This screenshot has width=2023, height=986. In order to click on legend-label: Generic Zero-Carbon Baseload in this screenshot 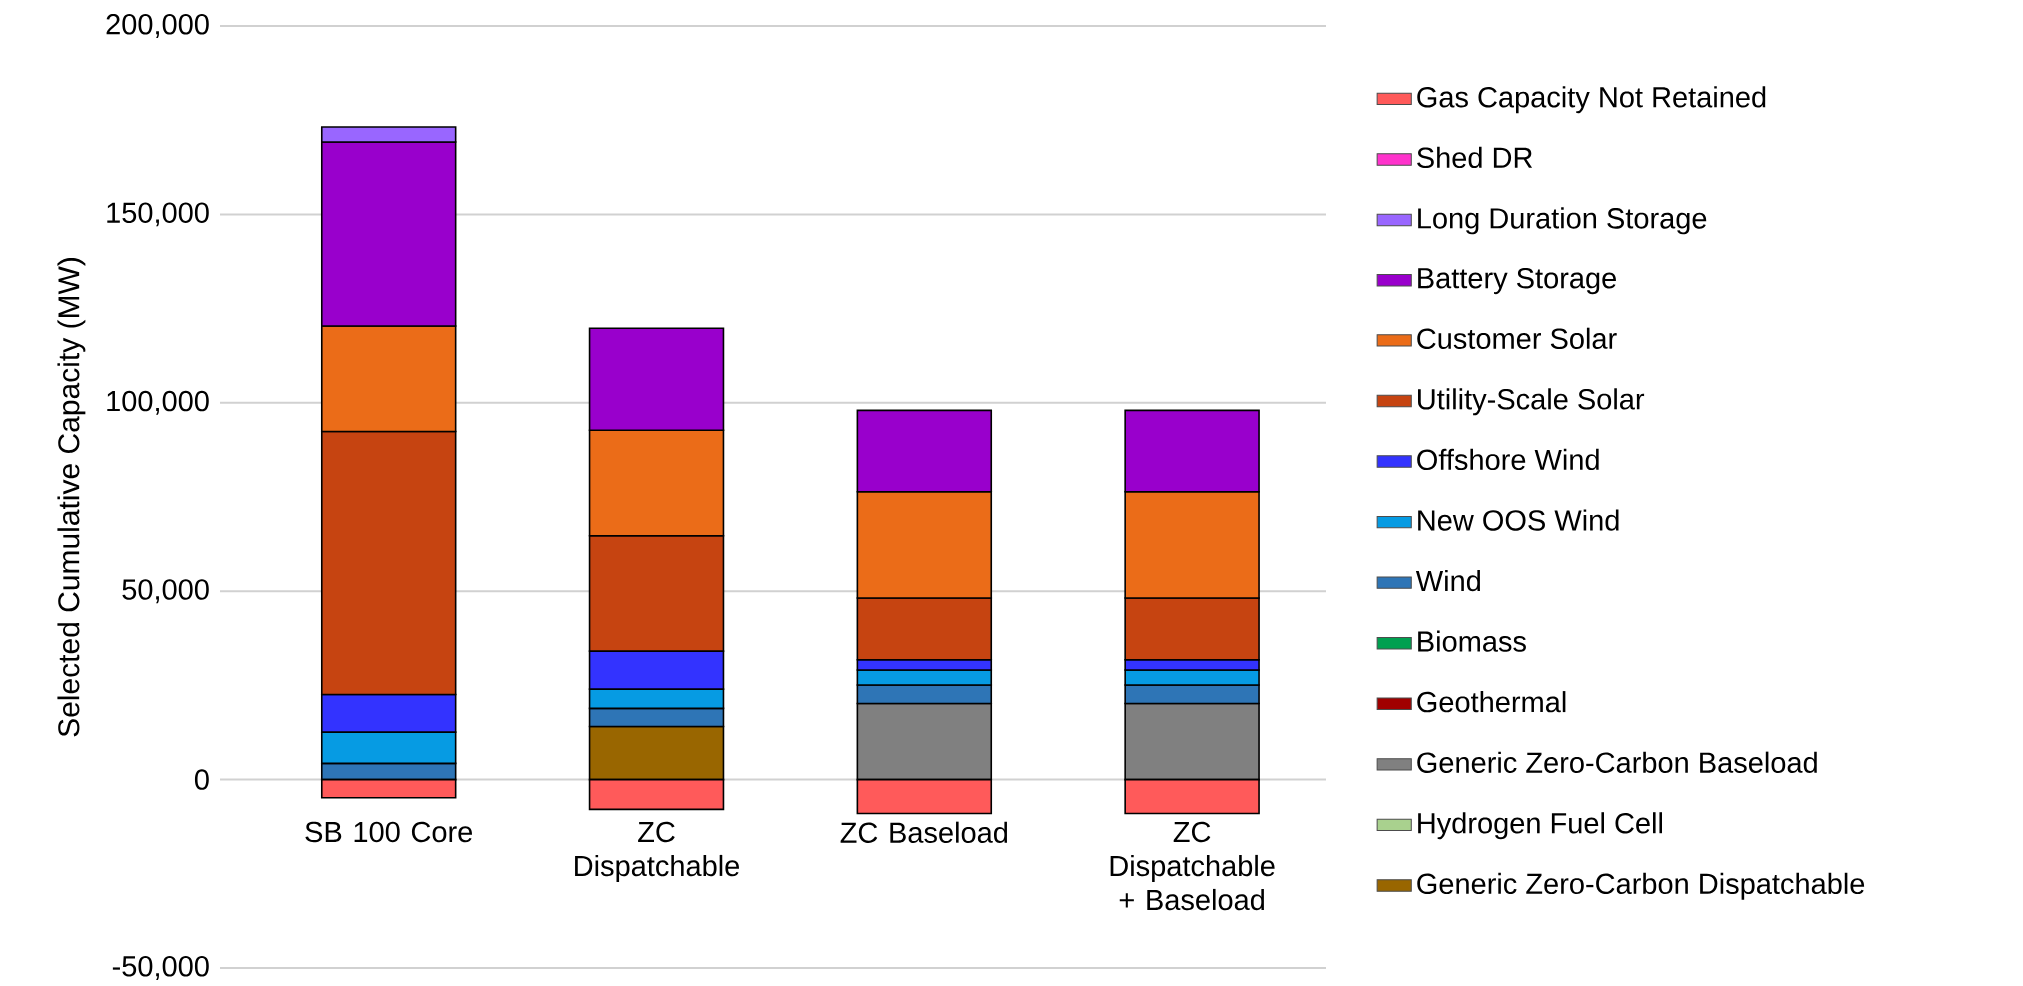, I will do `click(1617, 762)`.